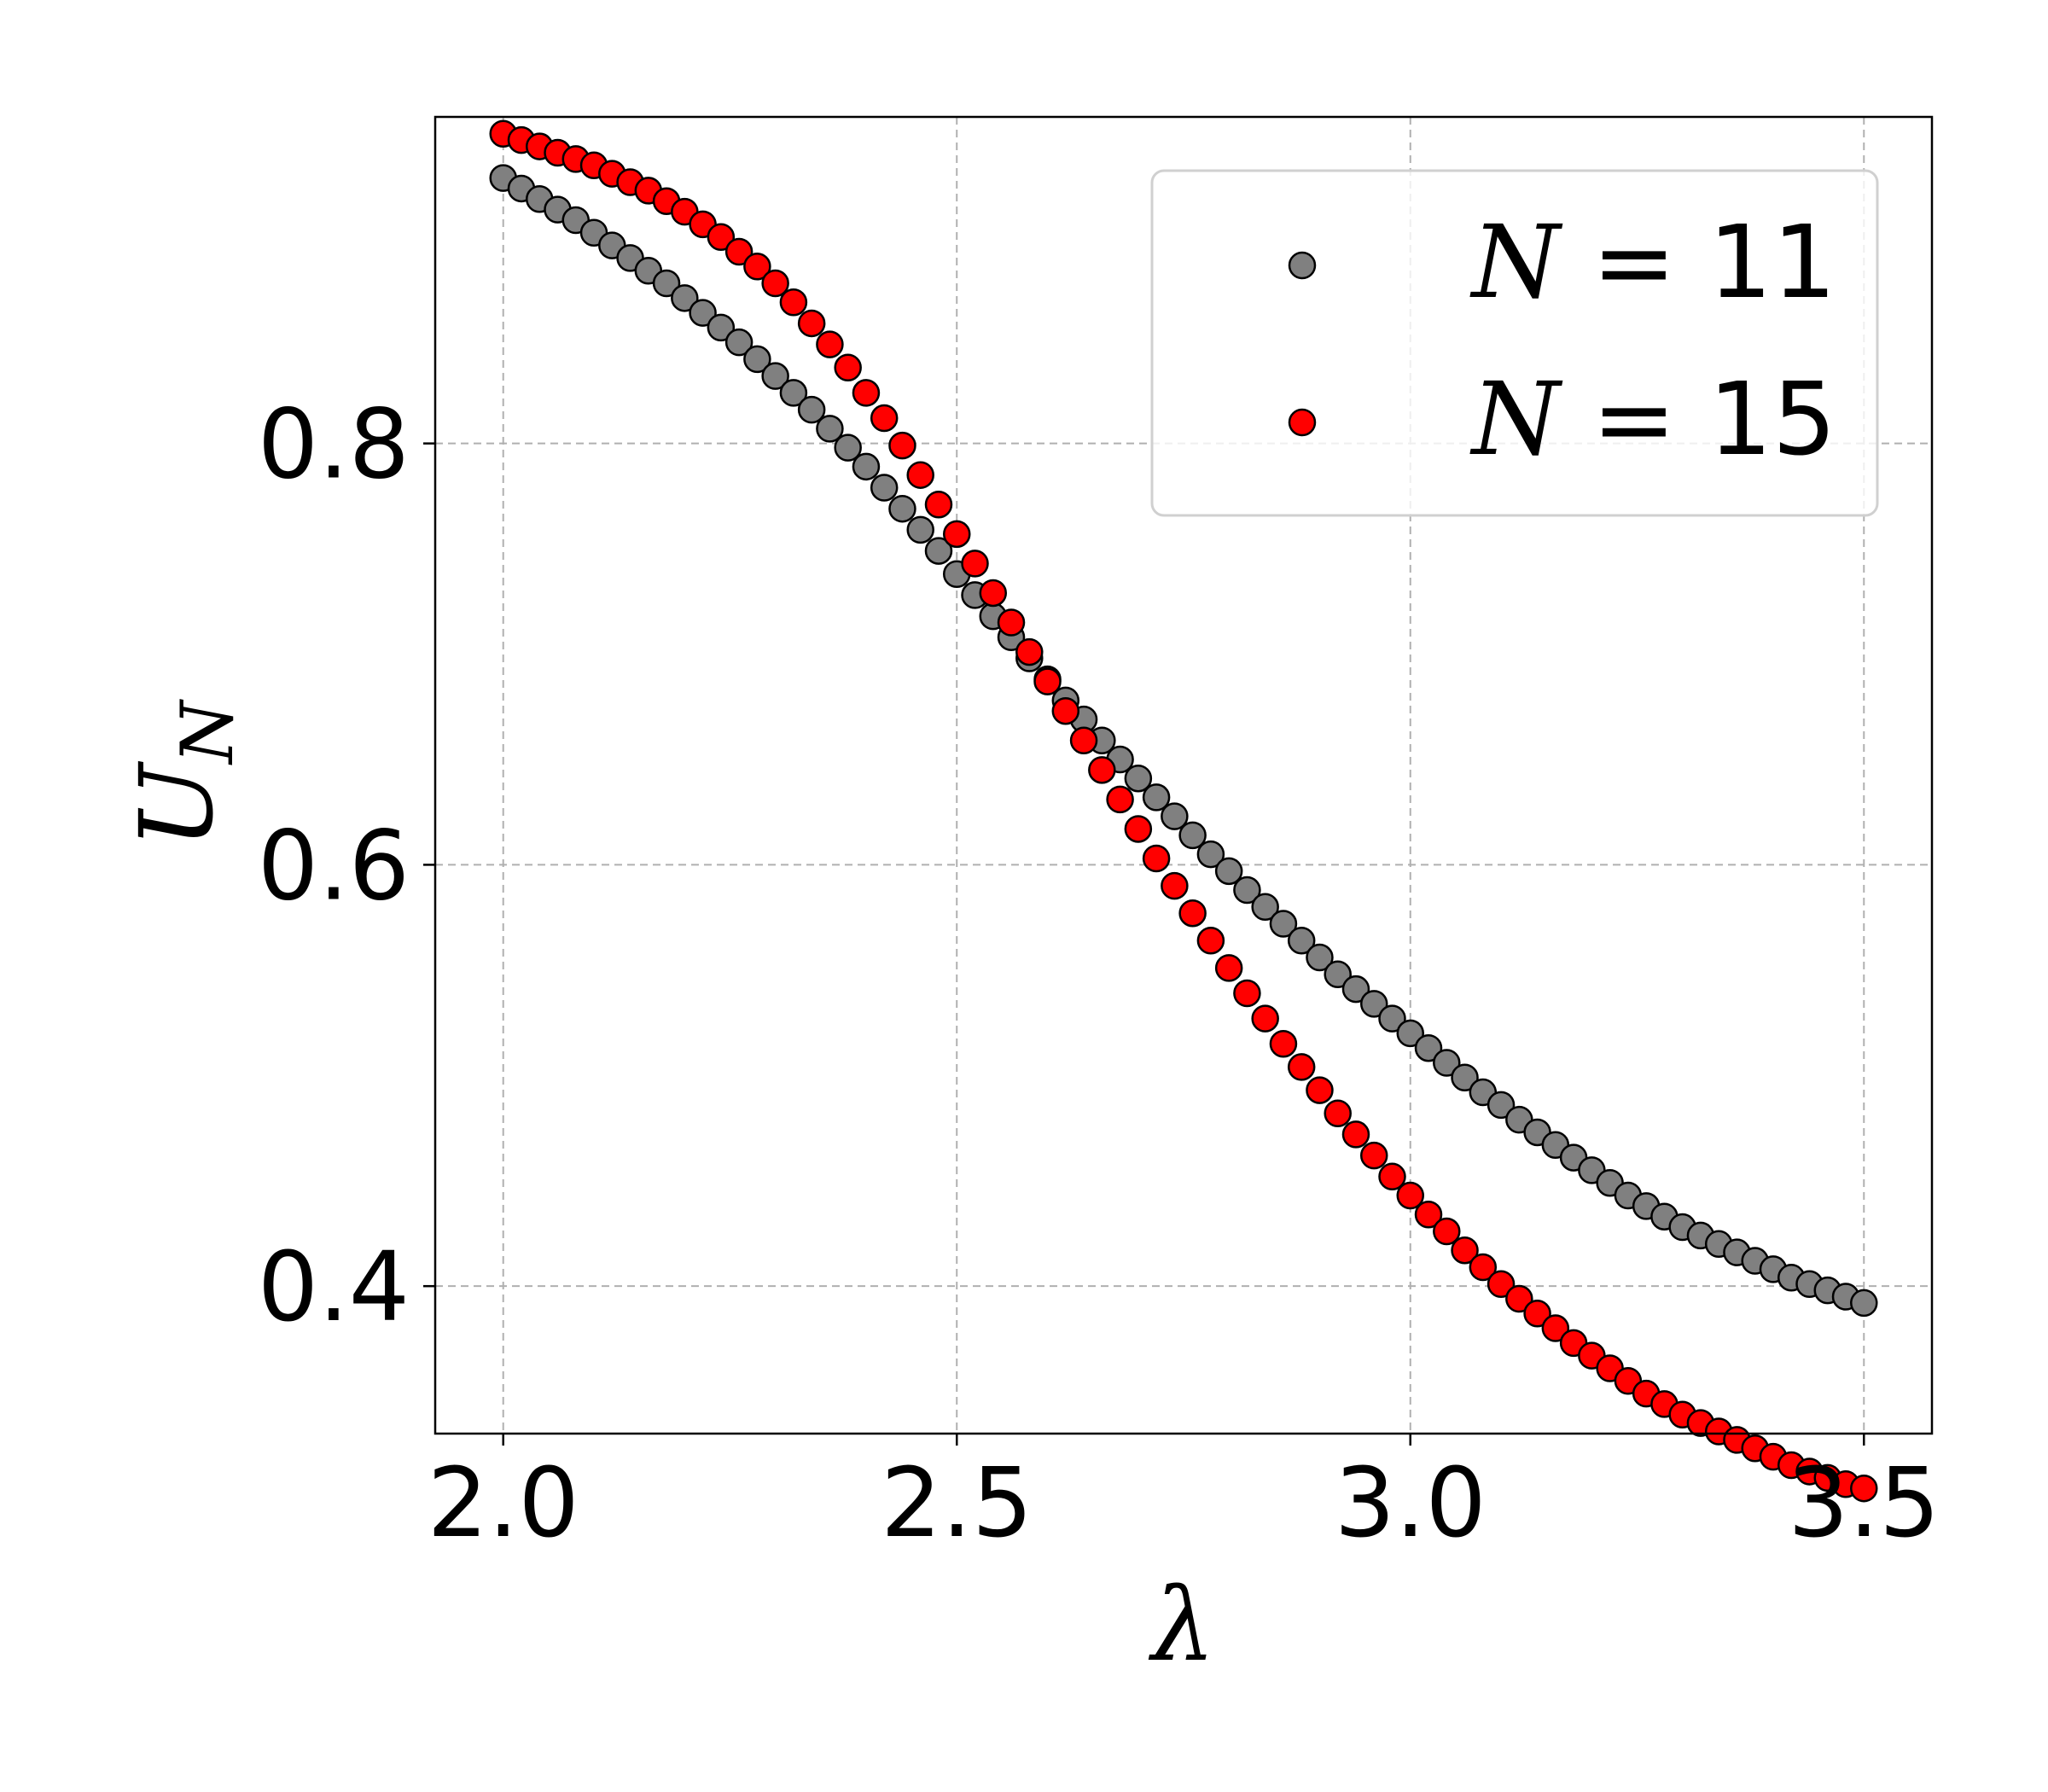 This screenshot has width=2048, height=1792. What do you see at coordinates (334, 866) in the screenshot?
I see `y-tick-label: 0.6` at bounding box center [334, 866].